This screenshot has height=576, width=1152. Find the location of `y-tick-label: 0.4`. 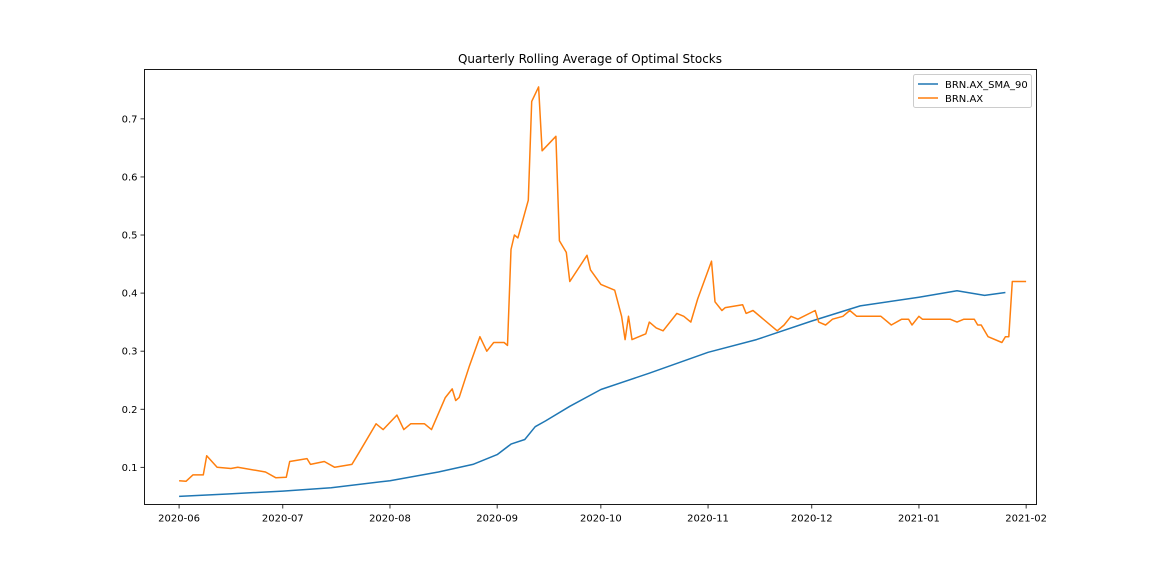

y-tick-label: 0.4 is located at coordinates (130, 294).